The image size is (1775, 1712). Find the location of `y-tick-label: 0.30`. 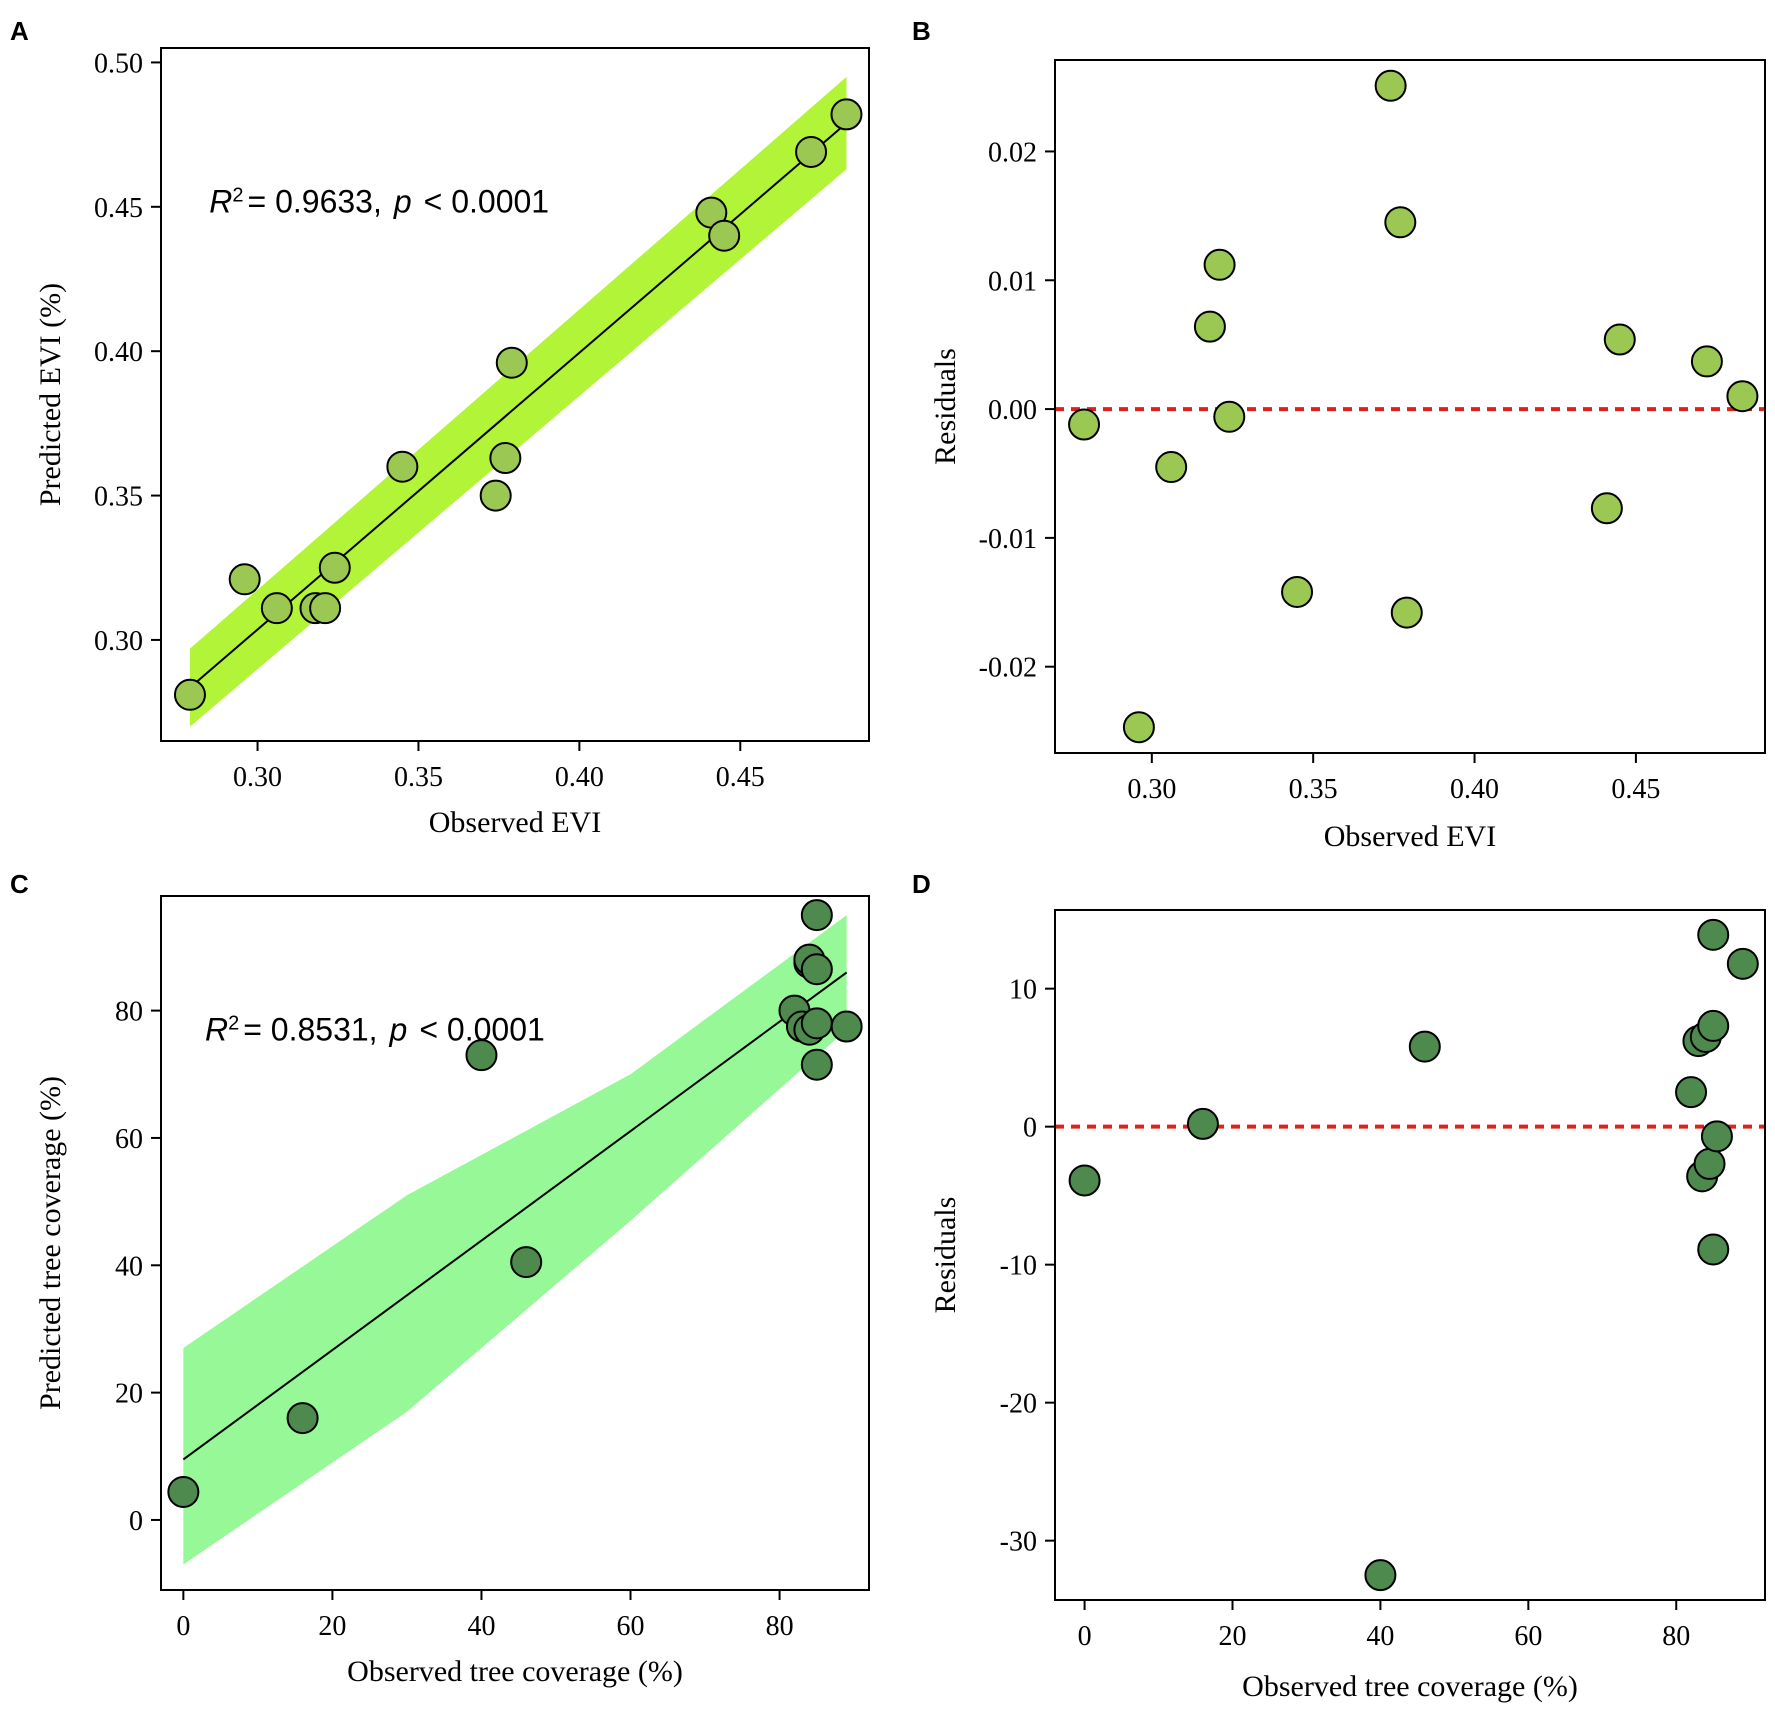

y-tick-label: 0.30 is located at coordinates (118, 641).